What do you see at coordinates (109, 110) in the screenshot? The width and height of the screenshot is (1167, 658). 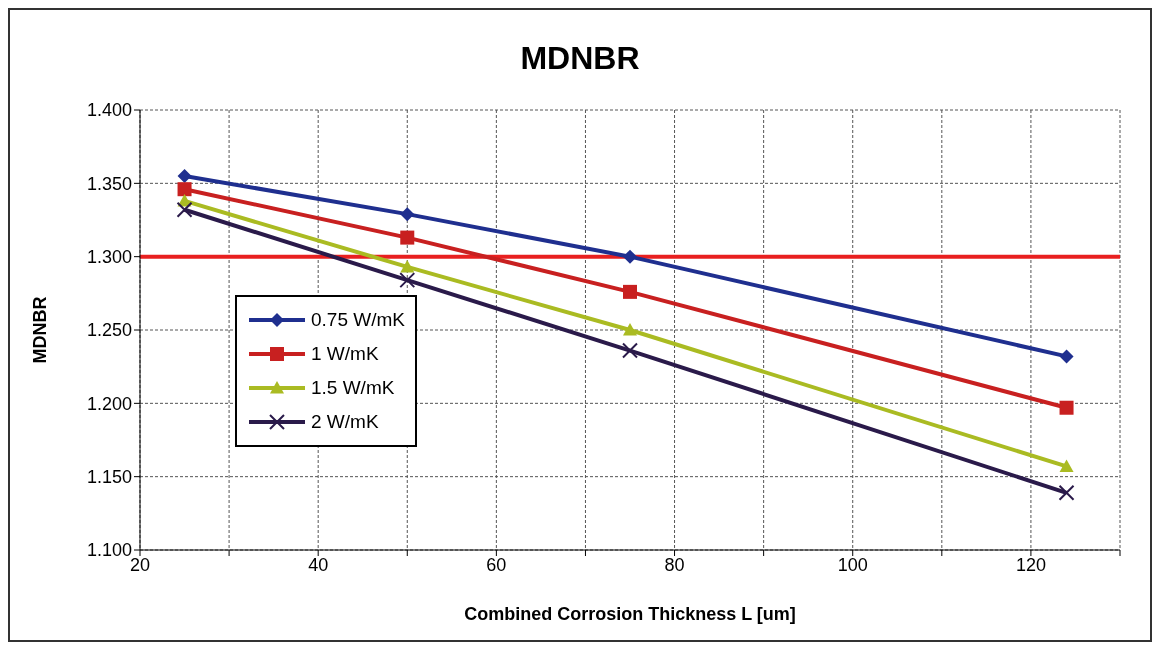 I see `y-tick-label: 1.400` at bounding box center [109, 110].